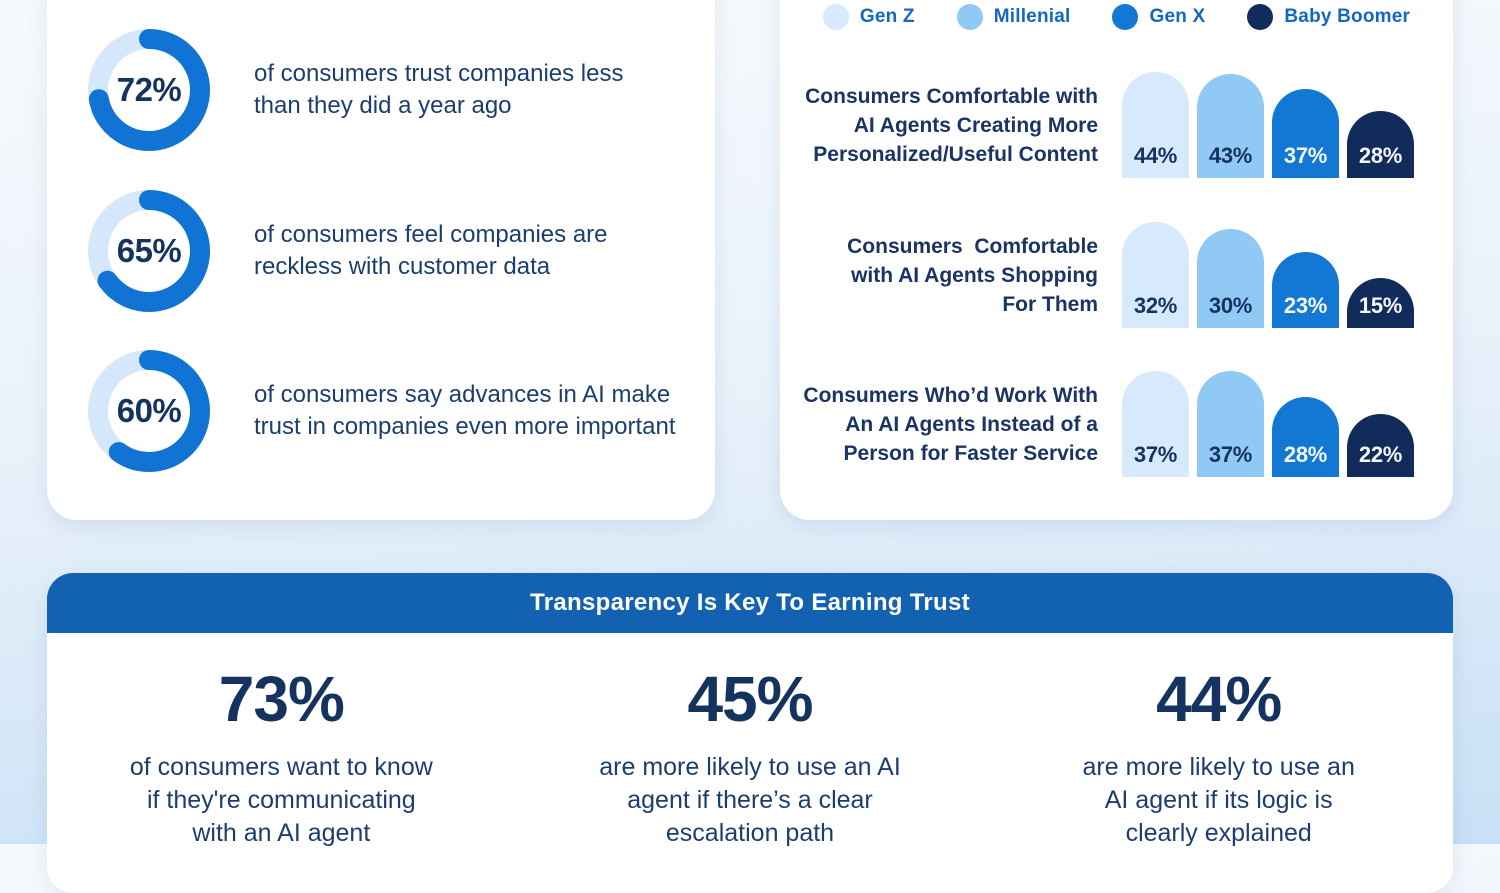  I want to click on legend-item: Baby Boomer, so click(1328, 17).